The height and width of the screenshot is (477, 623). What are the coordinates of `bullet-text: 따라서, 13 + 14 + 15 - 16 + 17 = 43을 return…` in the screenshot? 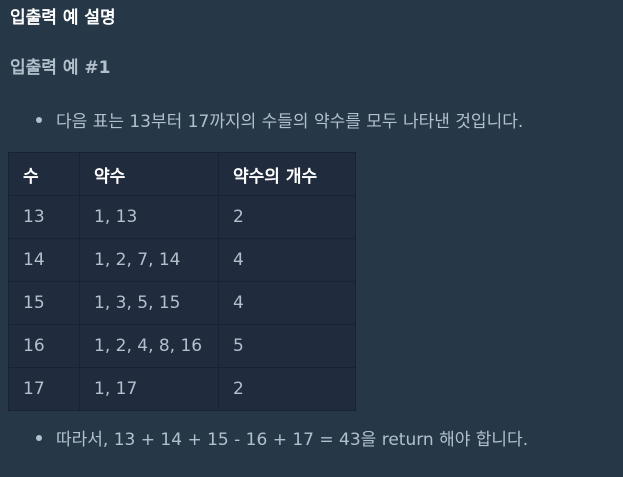 It's located at (292, 440).